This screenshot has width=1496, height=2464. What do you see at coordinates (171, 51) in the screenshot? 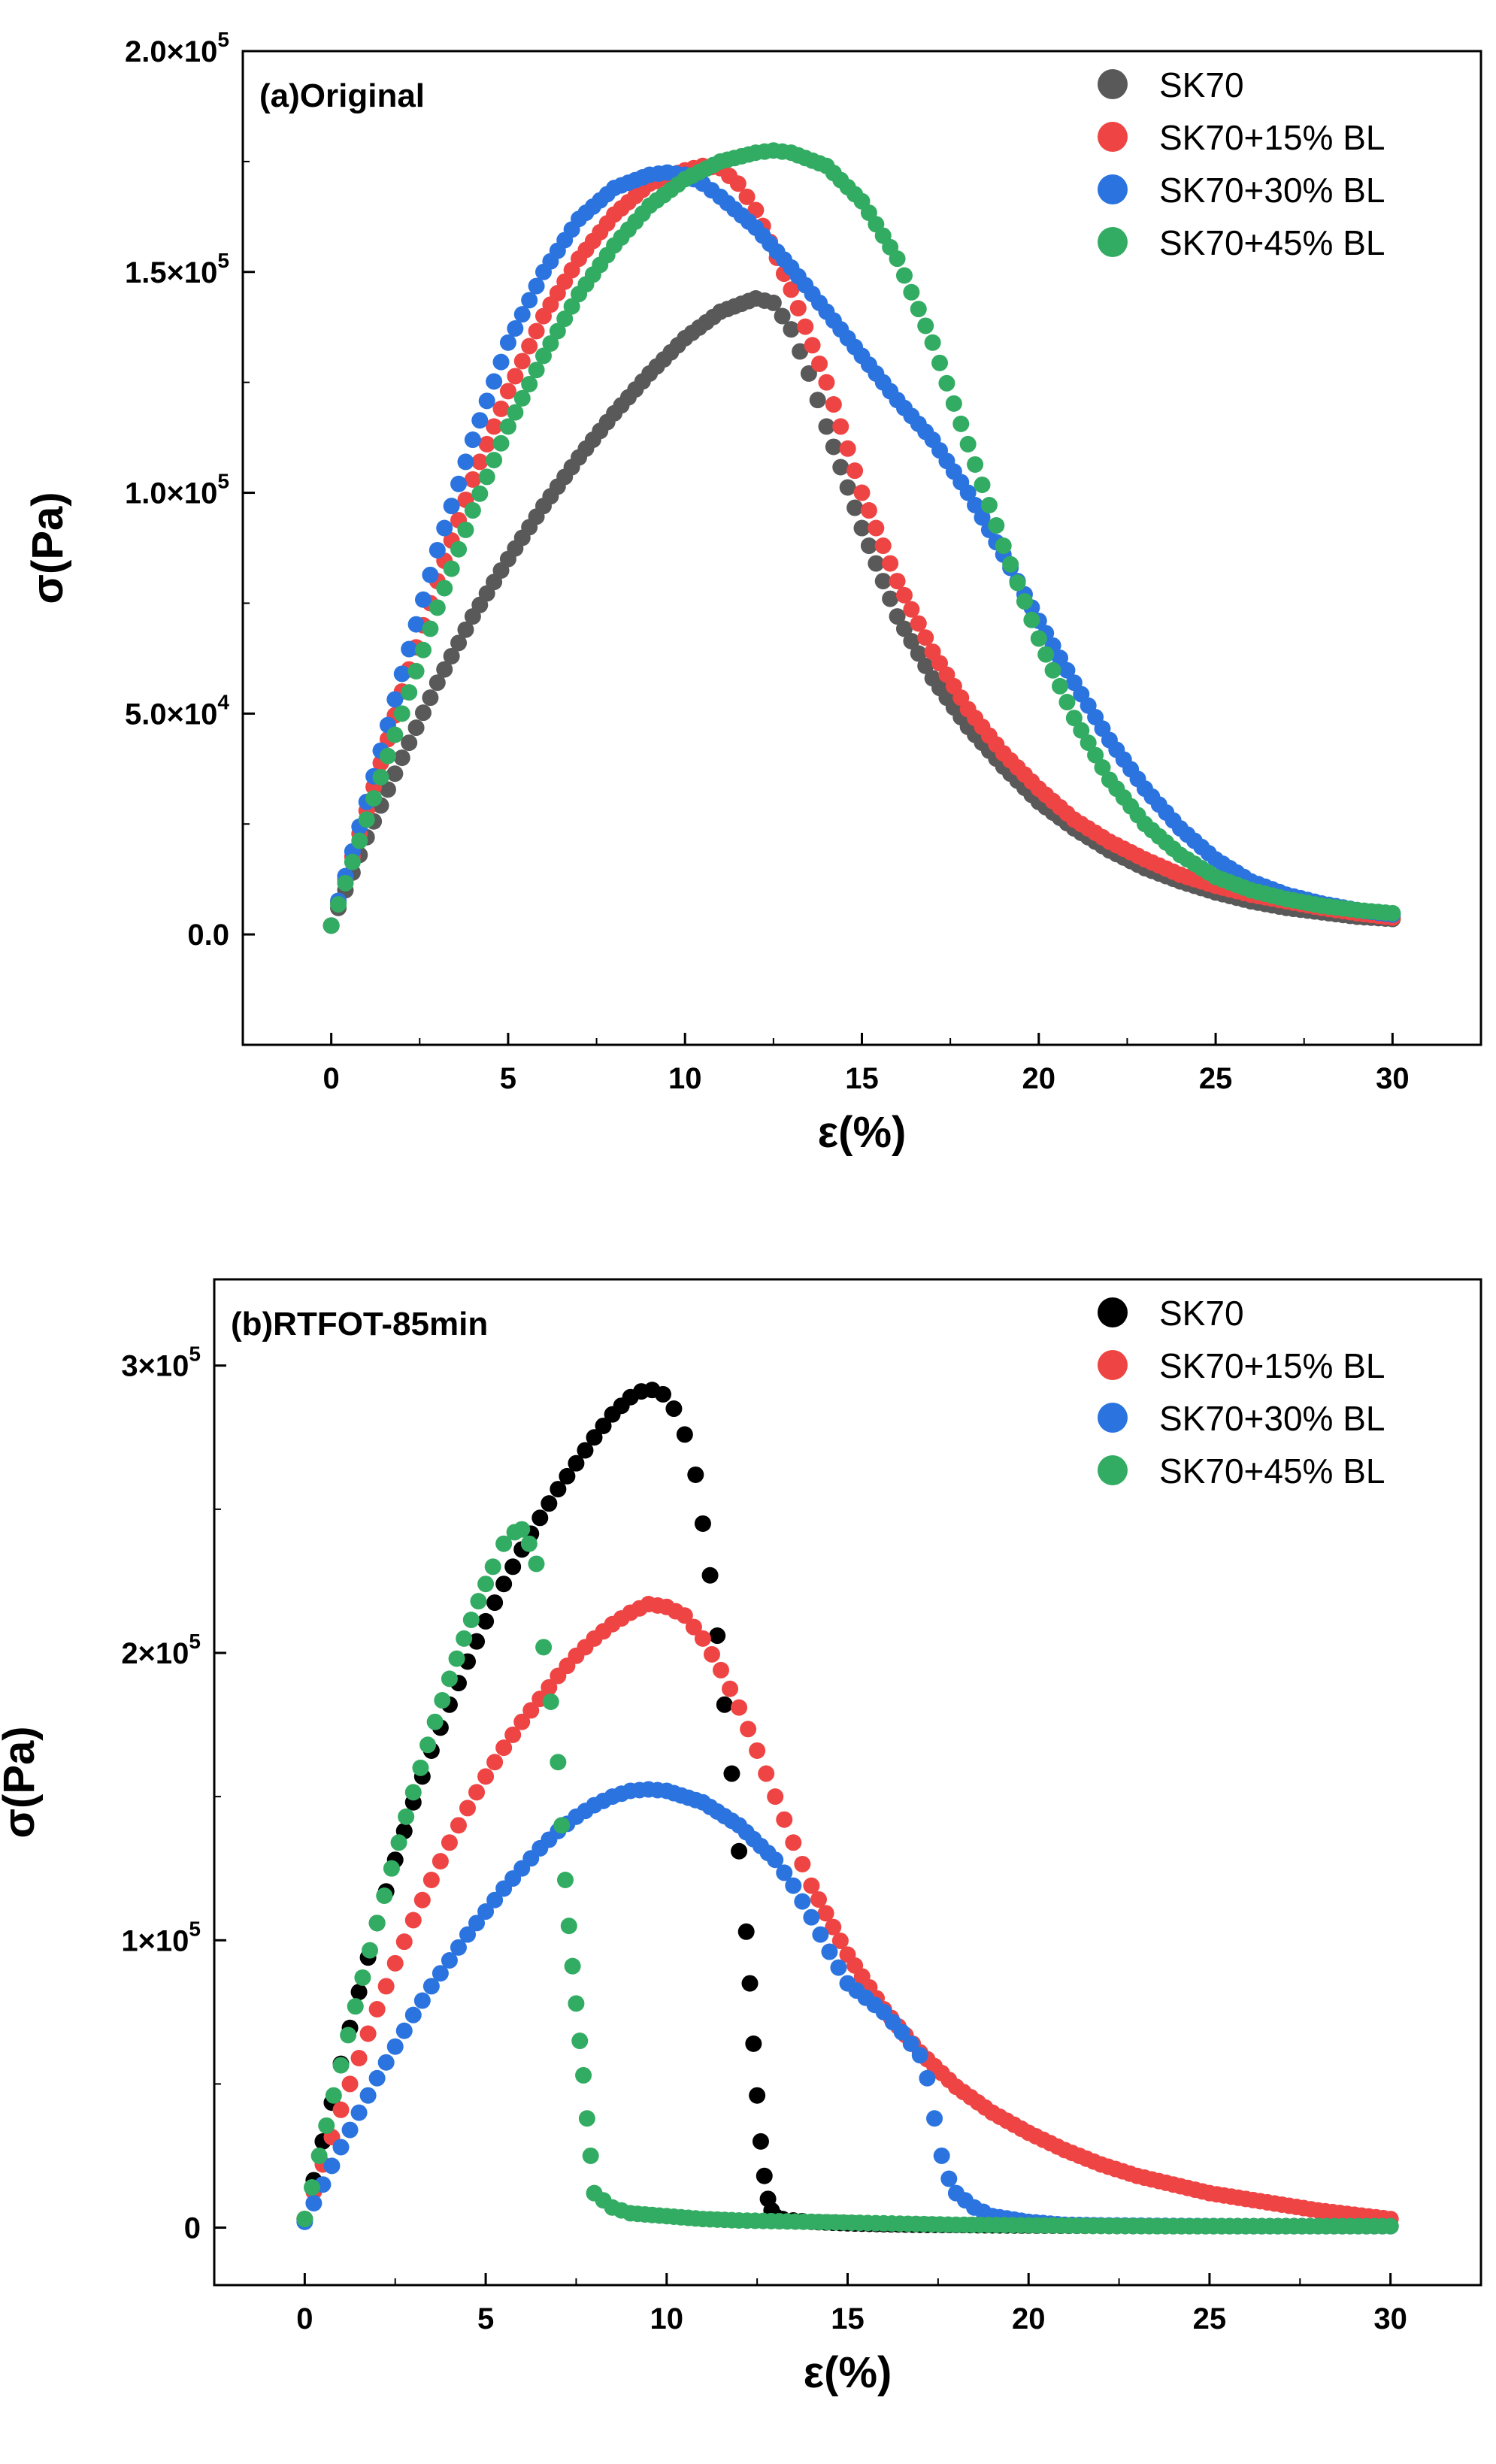
I see `y-tick-label-base: 2.0×10` at bounding box center [171, 51].